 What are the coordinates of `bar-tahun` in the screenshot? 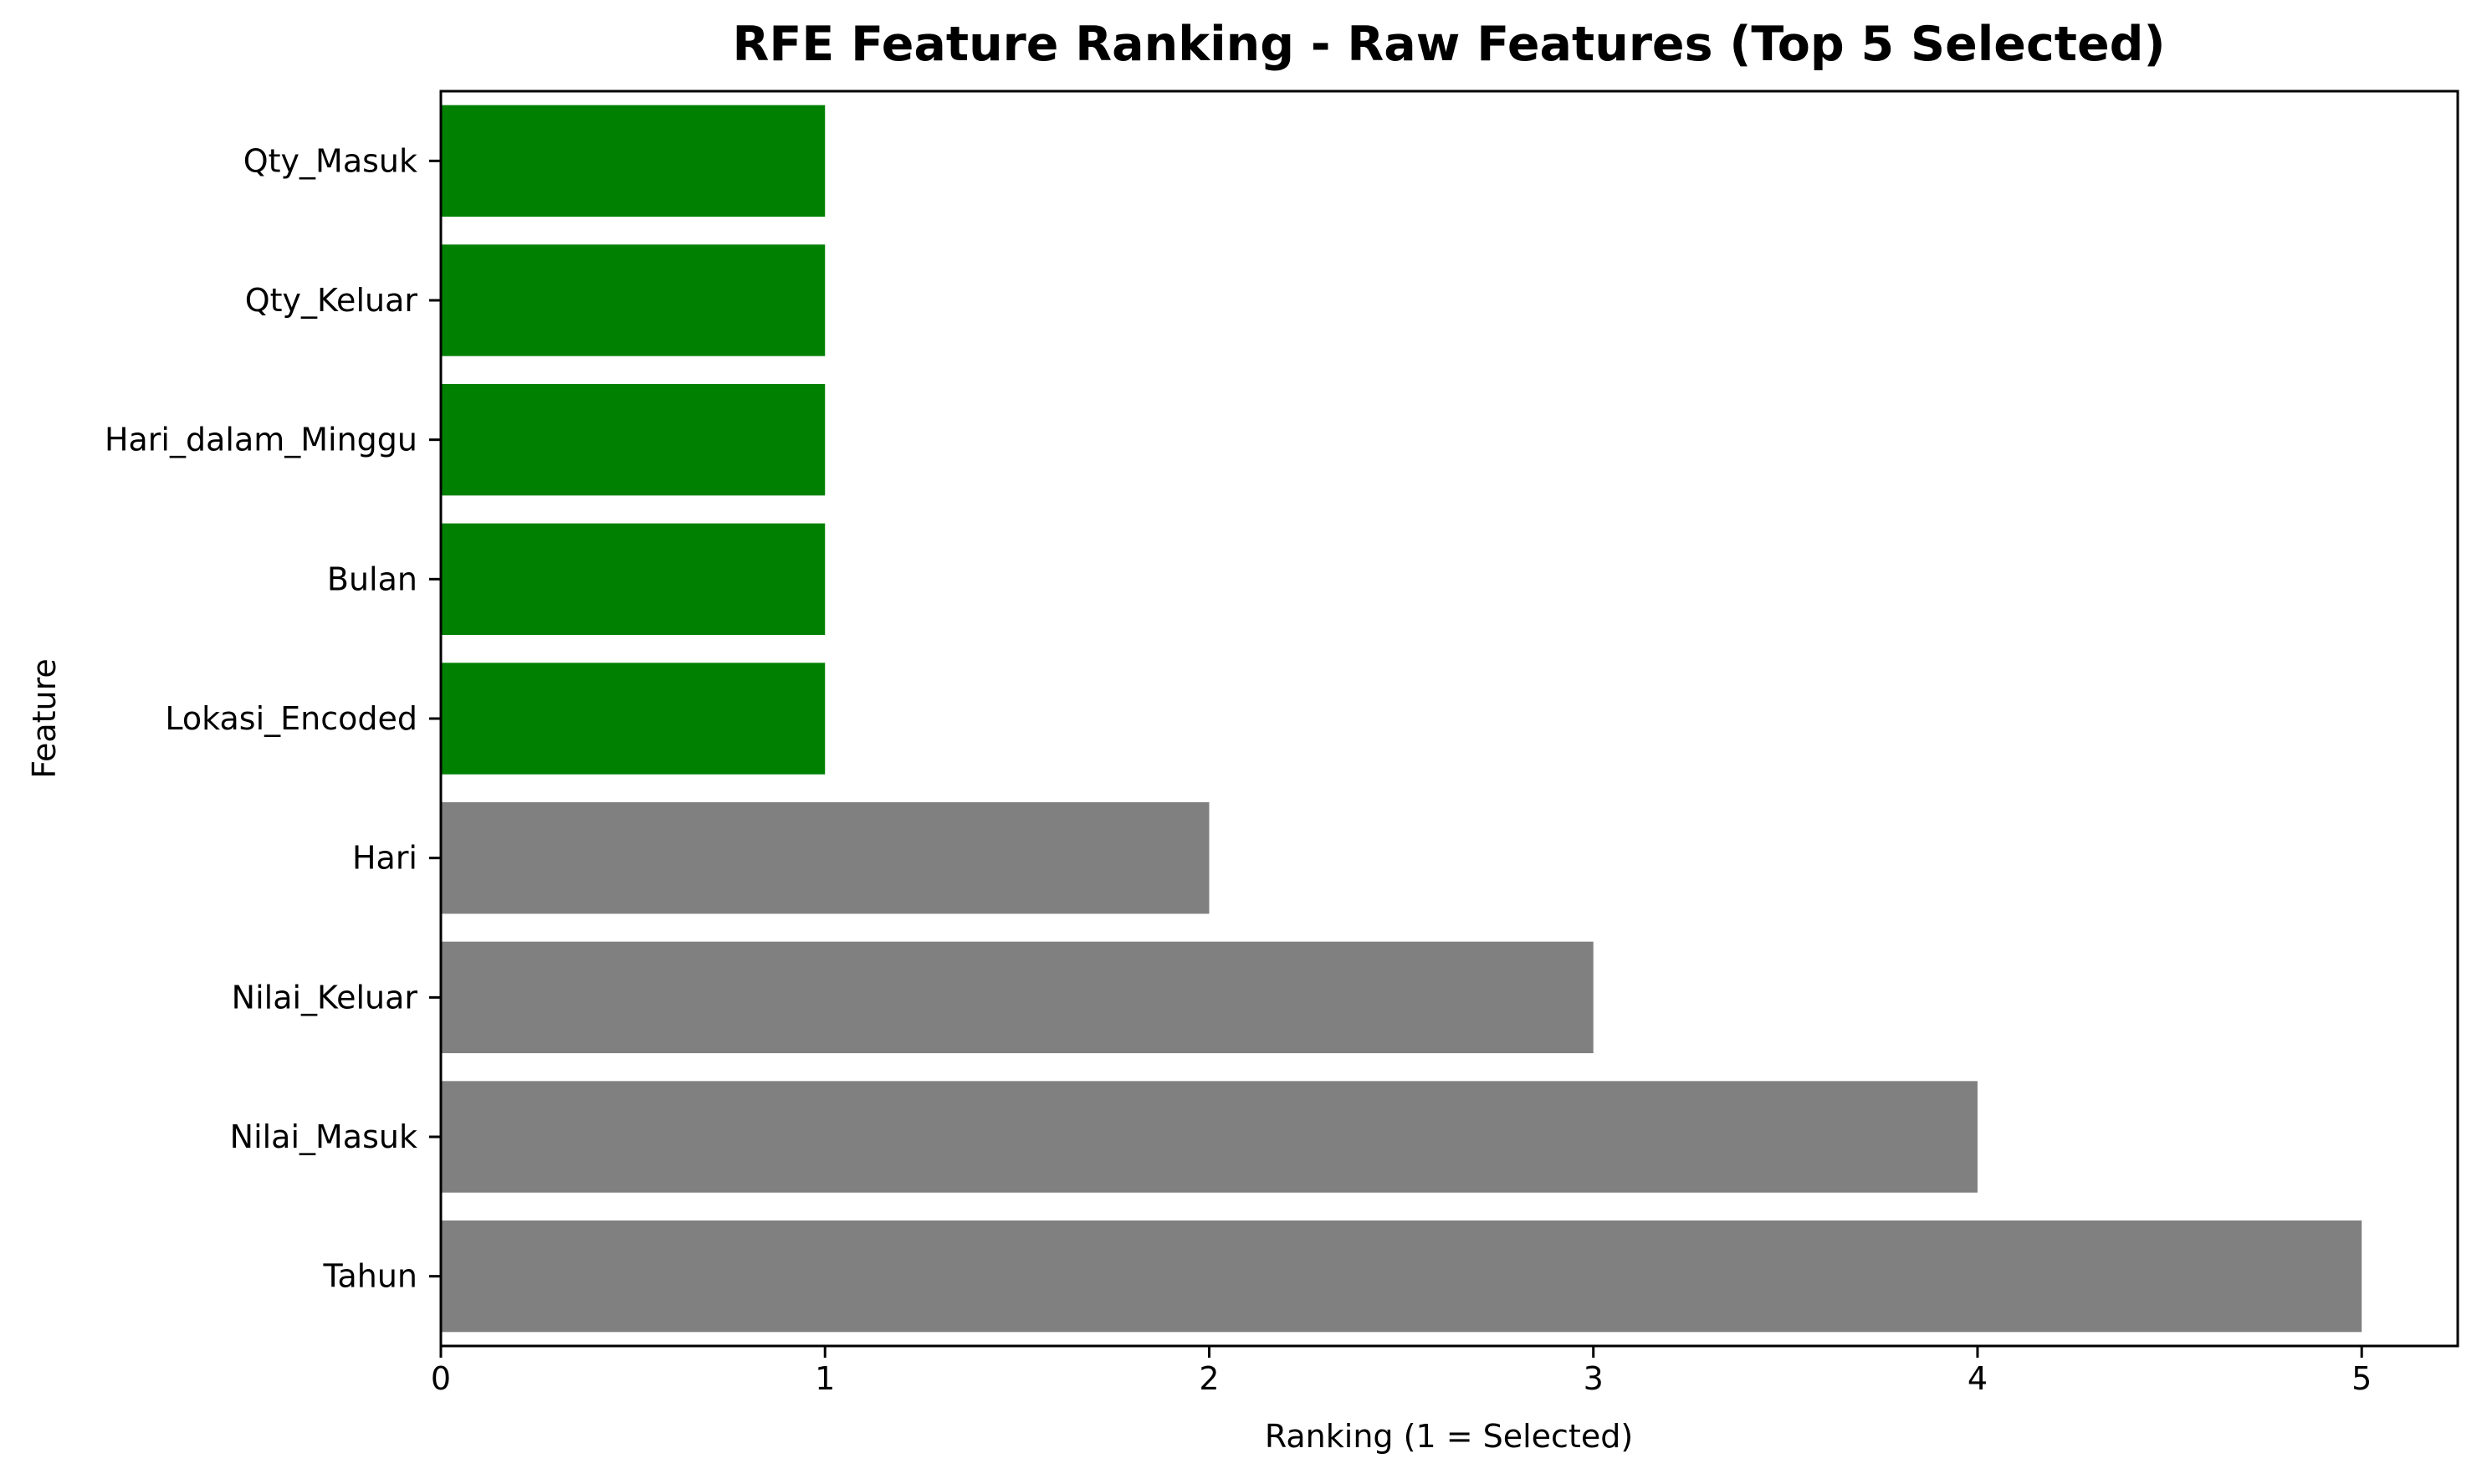 It's located at (1401, 1276).